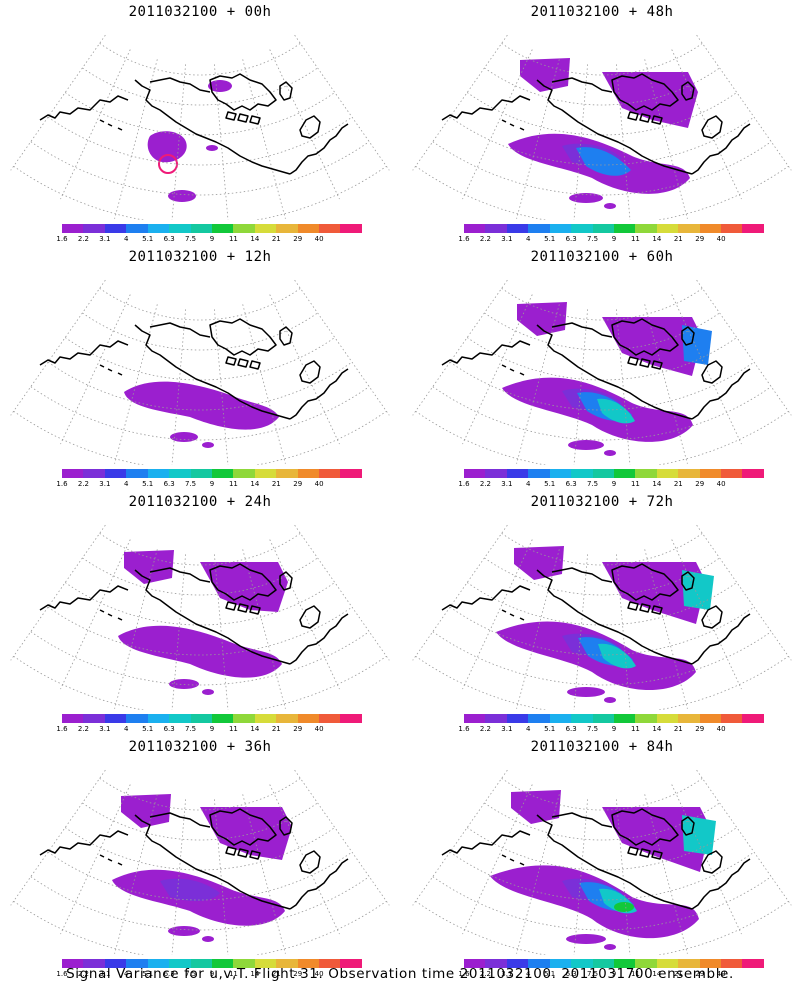 The width and height of the screenshot is (800, 1000). What do you see at coordinates (602, 747) in the screenshot?
I see `panel-title: 2011032100 + 84h` at bounding box center [602, 747].